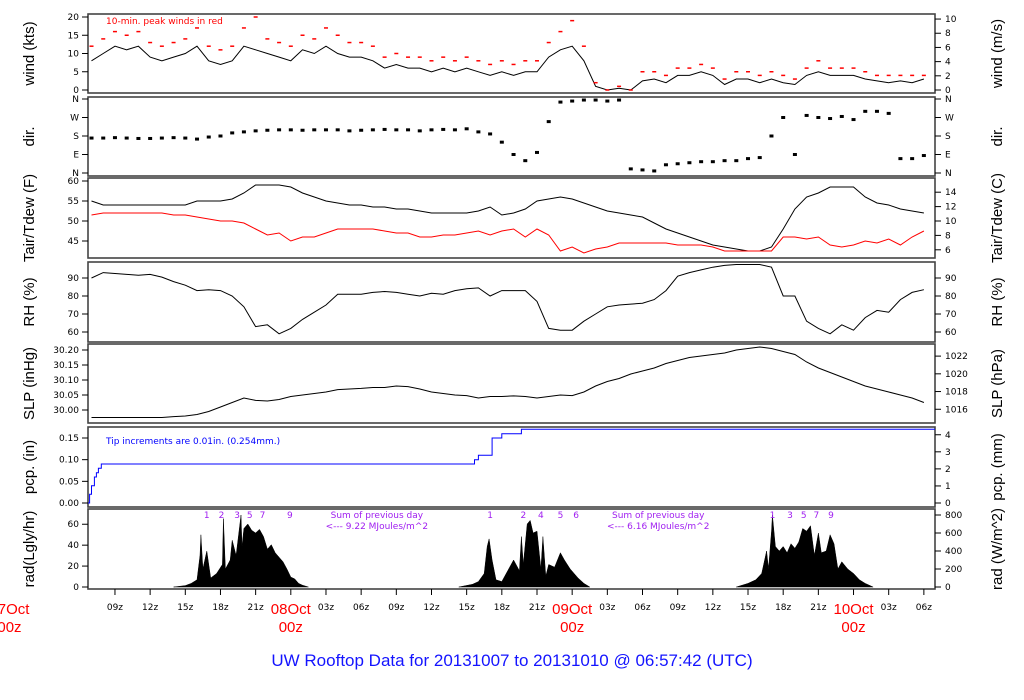 The height and width of the screenshot is (700, 1024). Describe the element at coordinates (15, 609) in the screenshot. I see `date-label: 07Oct` at that location.